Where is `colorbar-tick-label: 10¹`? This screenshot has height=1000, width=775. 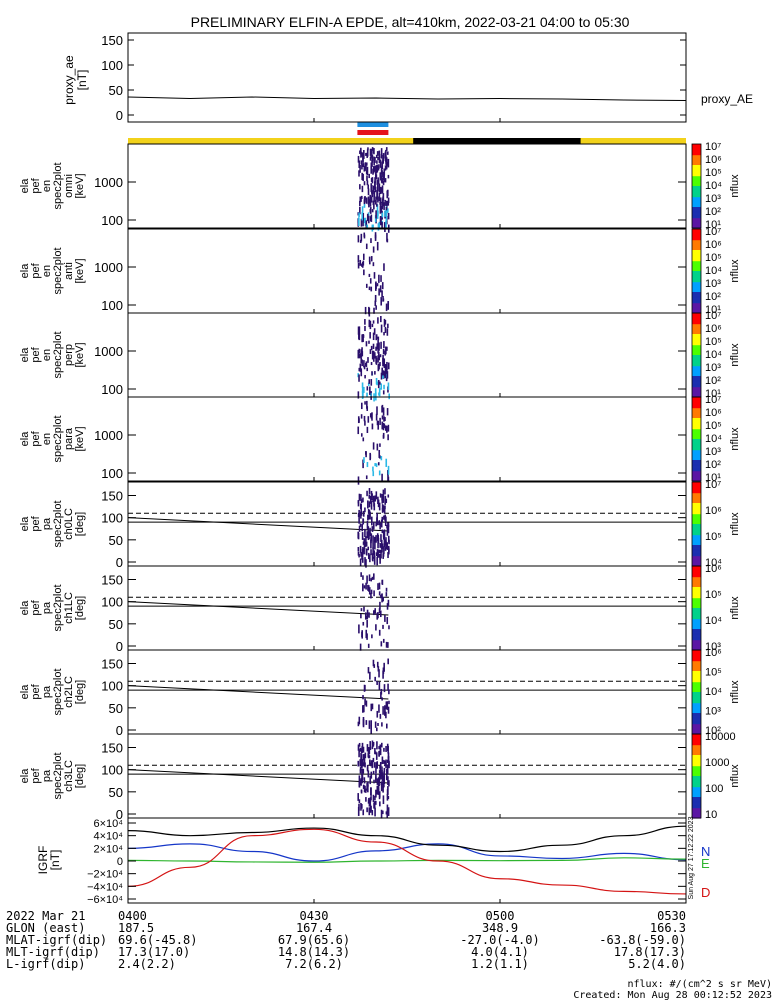
colorbar-tick-label: 10¹ is located at coordinates (713, 478).